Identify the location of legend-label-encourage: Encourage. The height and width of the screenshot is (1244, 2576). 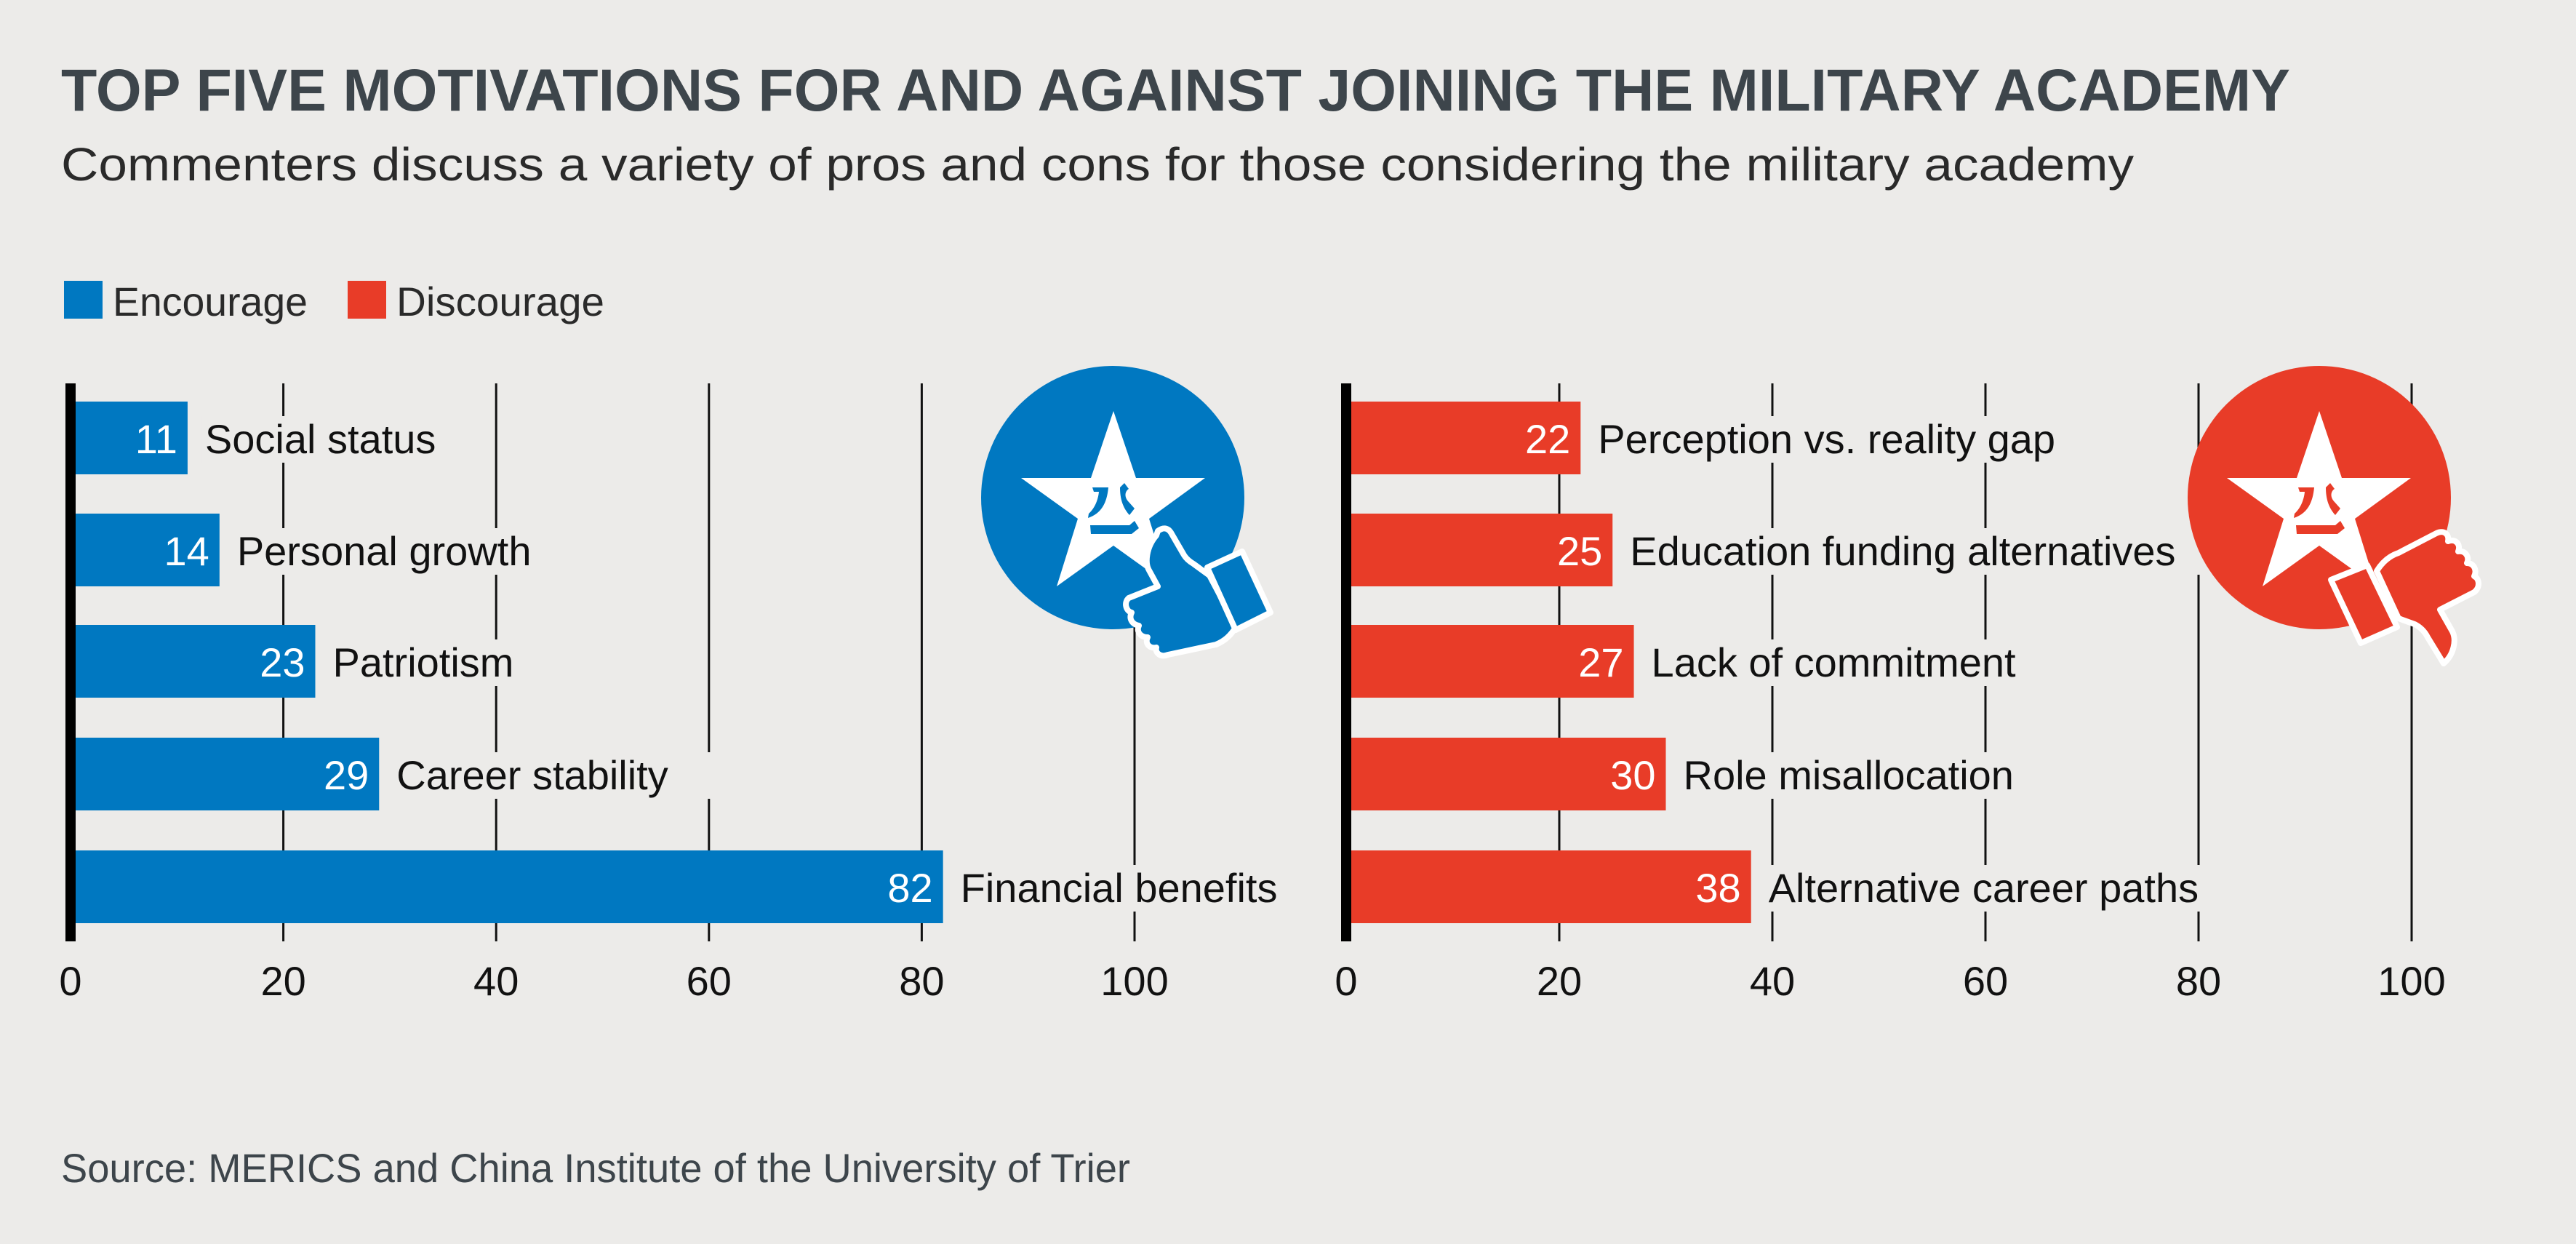
(210, 301).